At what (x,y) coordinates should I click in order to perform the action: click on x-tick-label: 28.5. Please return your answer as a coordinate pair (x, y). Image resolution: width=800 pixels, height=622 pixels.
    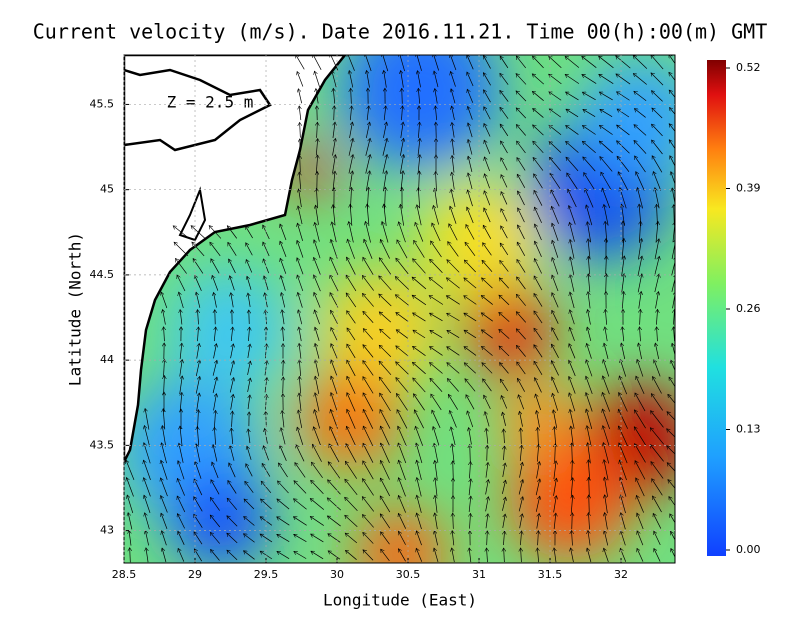
    Looking at the image, I should click on (124, 574).